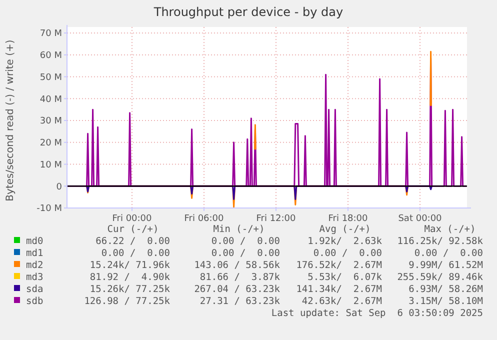  I want to click on x-tick-label: Fri 18:00, so click(348, 219).